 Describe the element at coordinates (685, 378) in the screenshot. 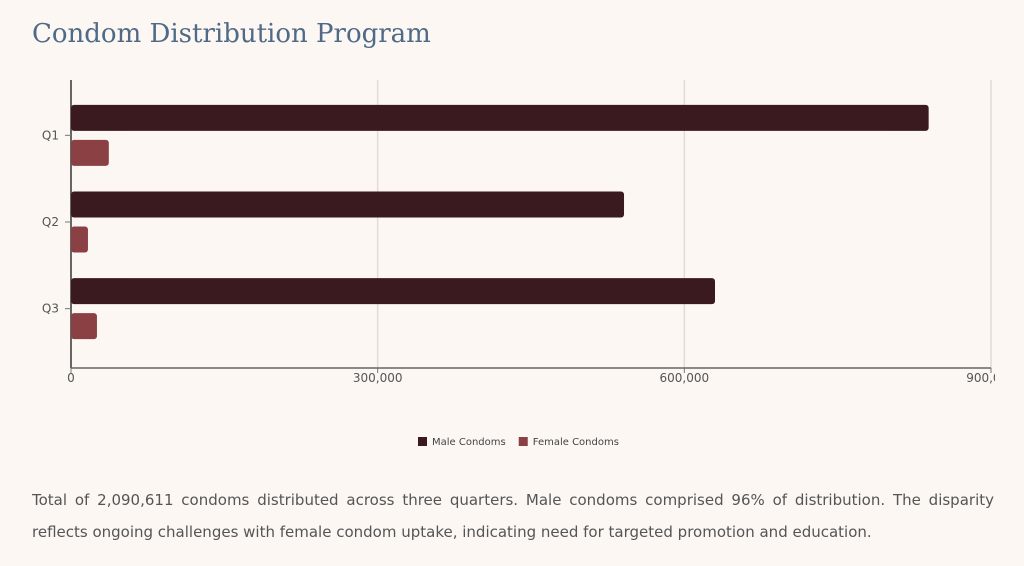

I see `x-tick-label: 600,000` at that location.